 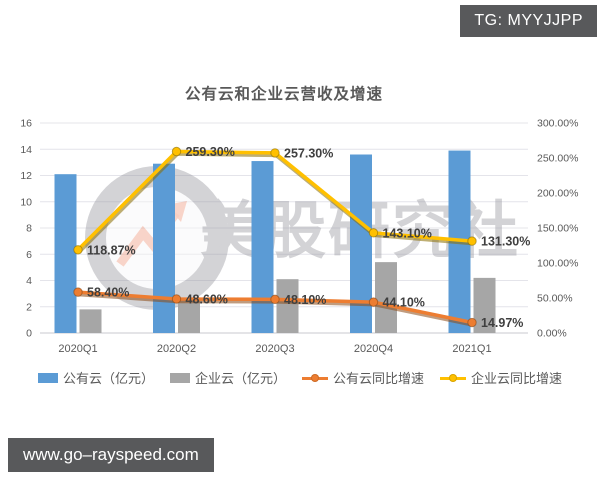 What do you see at coordinates (26, 202) in the screenshot?
I see `left-axis-tick: 10` at bounding box center [26, 202].